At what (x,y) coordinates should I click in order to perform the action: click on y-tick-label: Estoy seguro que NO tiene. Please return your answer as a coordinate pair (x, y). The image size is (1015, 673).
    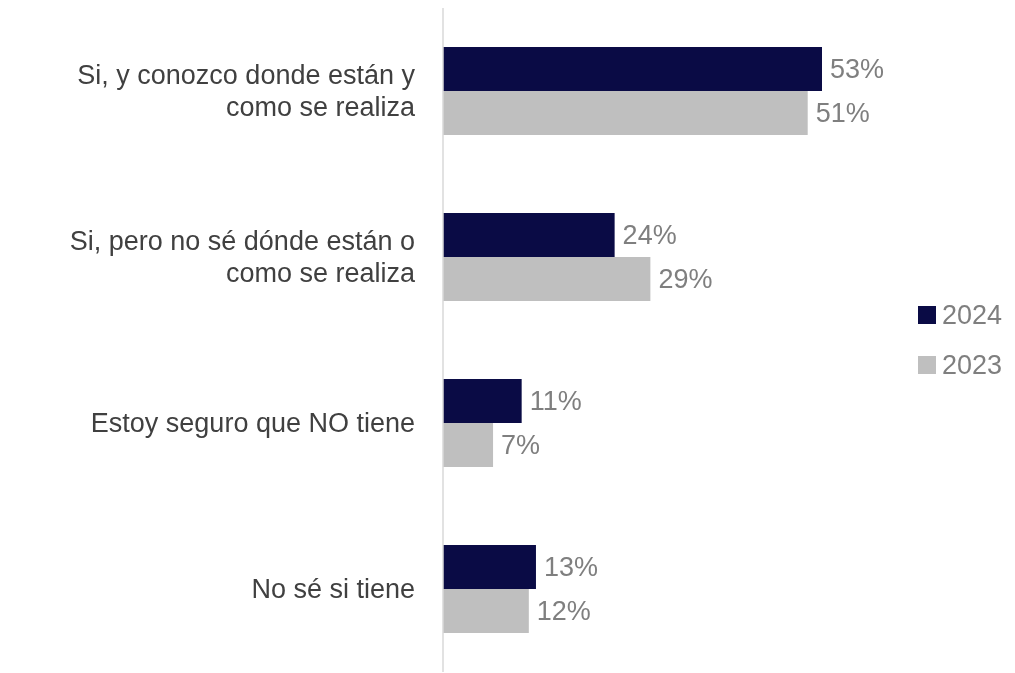
    Looking at the image, I should click on (252, 423).